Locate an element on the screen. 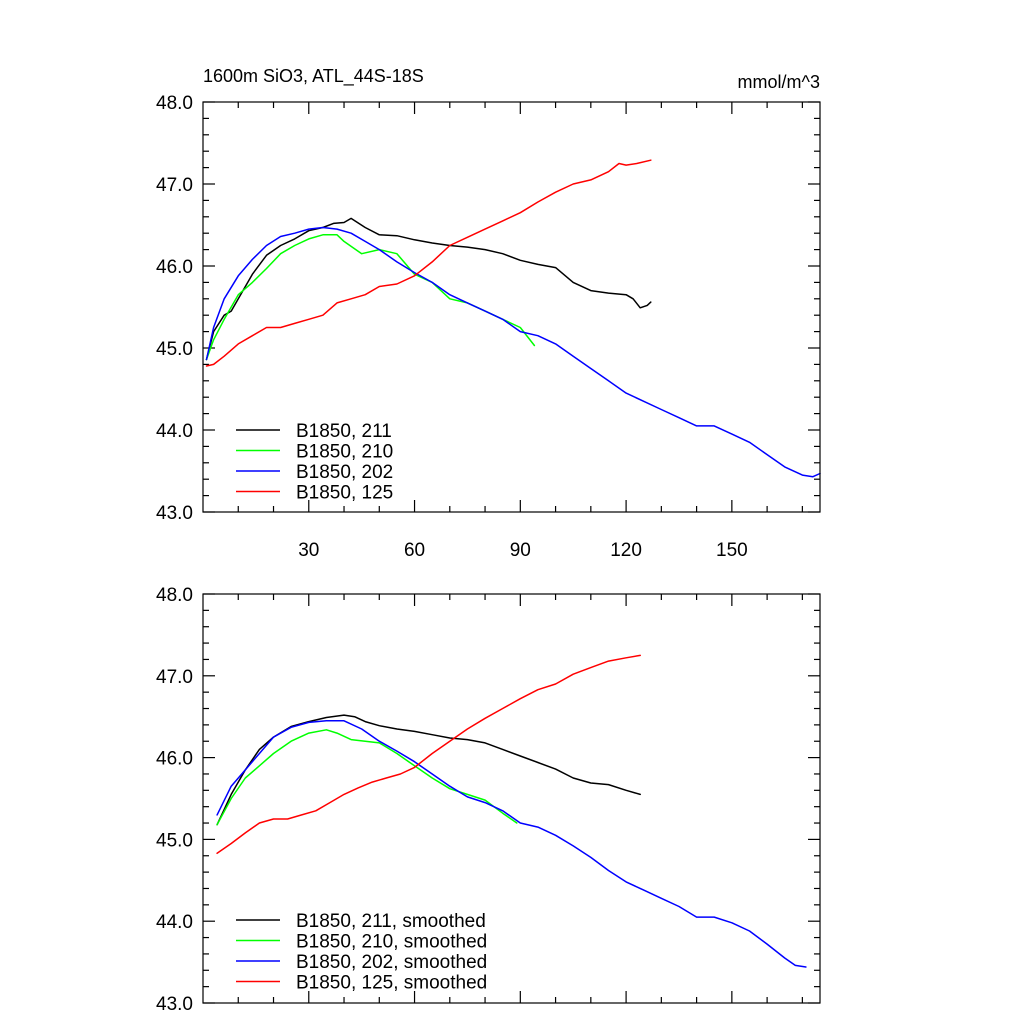  x-tick-label: 120 is located at coordinates (626, 550).